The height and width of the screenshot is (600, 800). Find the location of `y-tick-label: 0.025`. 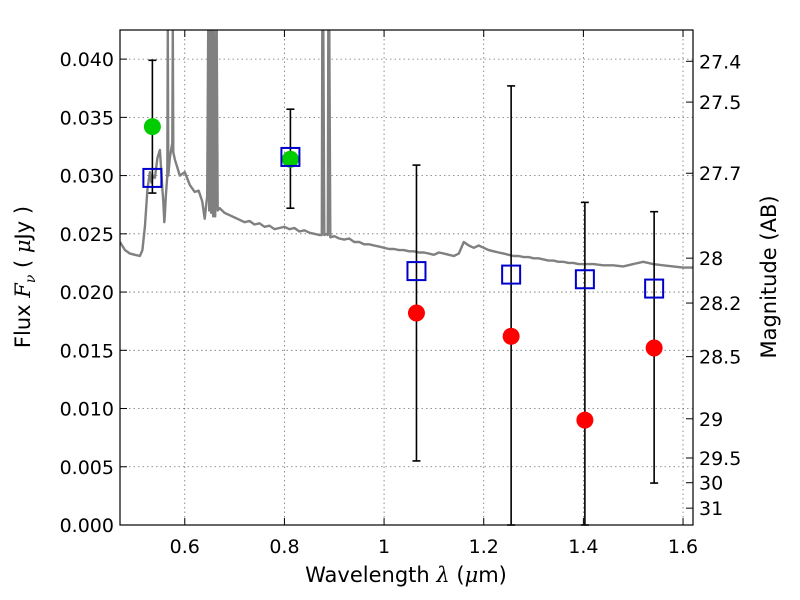

y-tick-label: 0.025 is located at coordinates (87, 235).